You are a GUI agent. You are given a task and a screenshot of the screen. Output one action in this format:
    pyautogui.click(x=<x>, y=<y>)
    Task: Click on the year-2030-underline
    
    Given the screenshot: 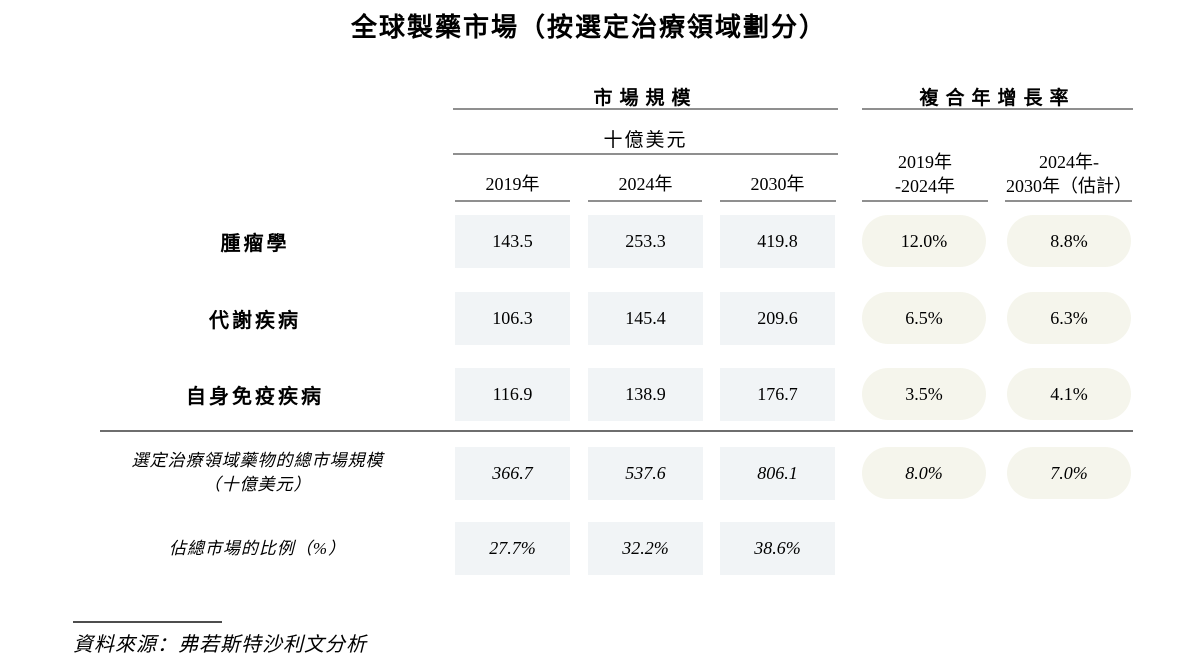 What is the action you would take?
    pyautogui.click(x=778, y=201)
    